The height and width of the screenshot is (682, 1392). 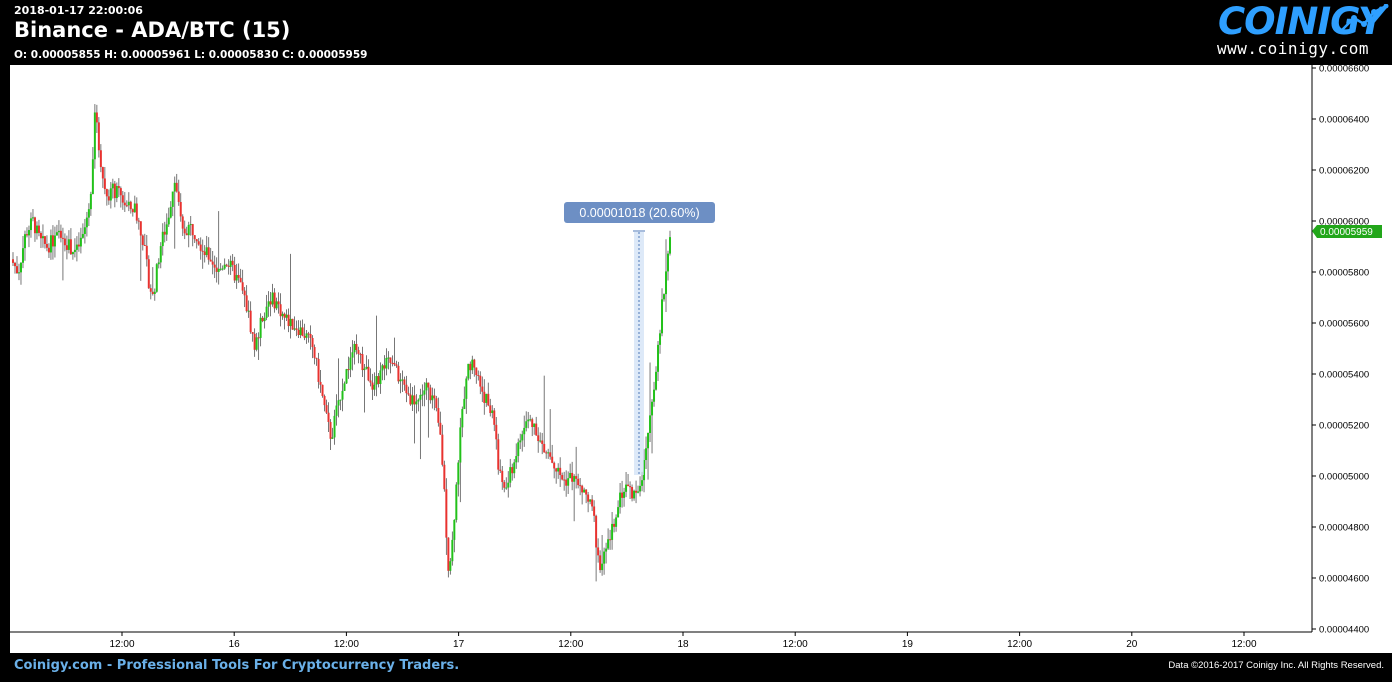 I want to click on brand-url: www.coinigy.com, so click(x=1293, y=48).